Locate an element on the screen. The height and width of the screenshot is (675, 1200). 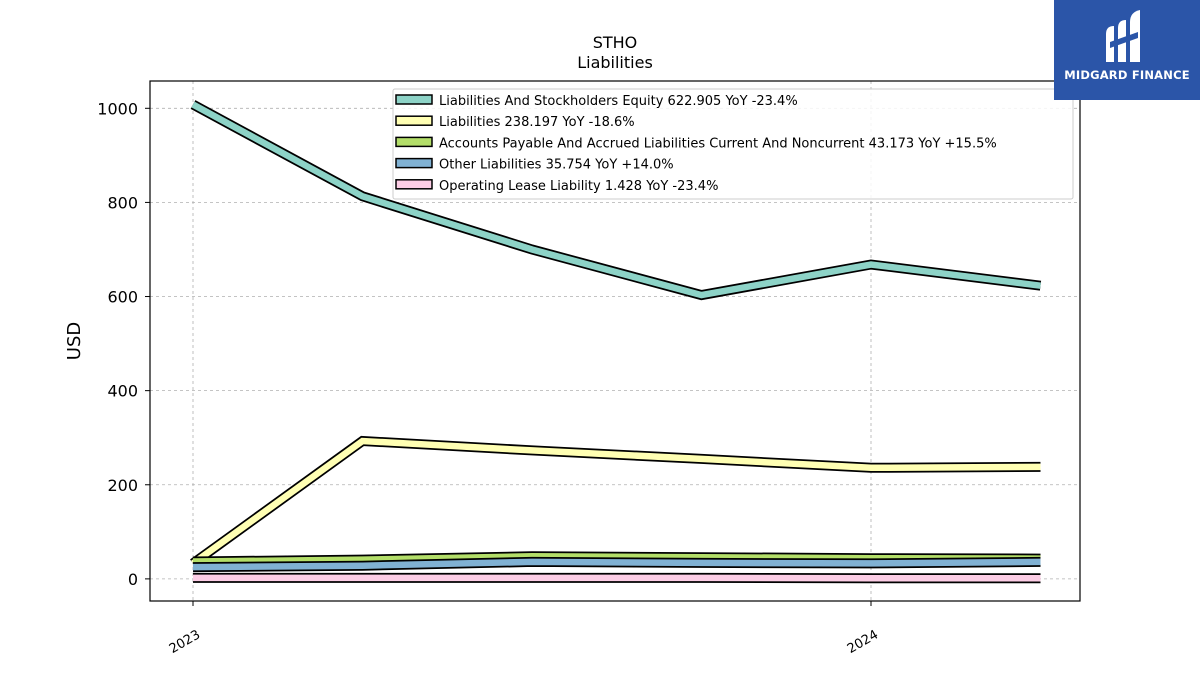
series-line-outline is located at coordinates (615, 501).